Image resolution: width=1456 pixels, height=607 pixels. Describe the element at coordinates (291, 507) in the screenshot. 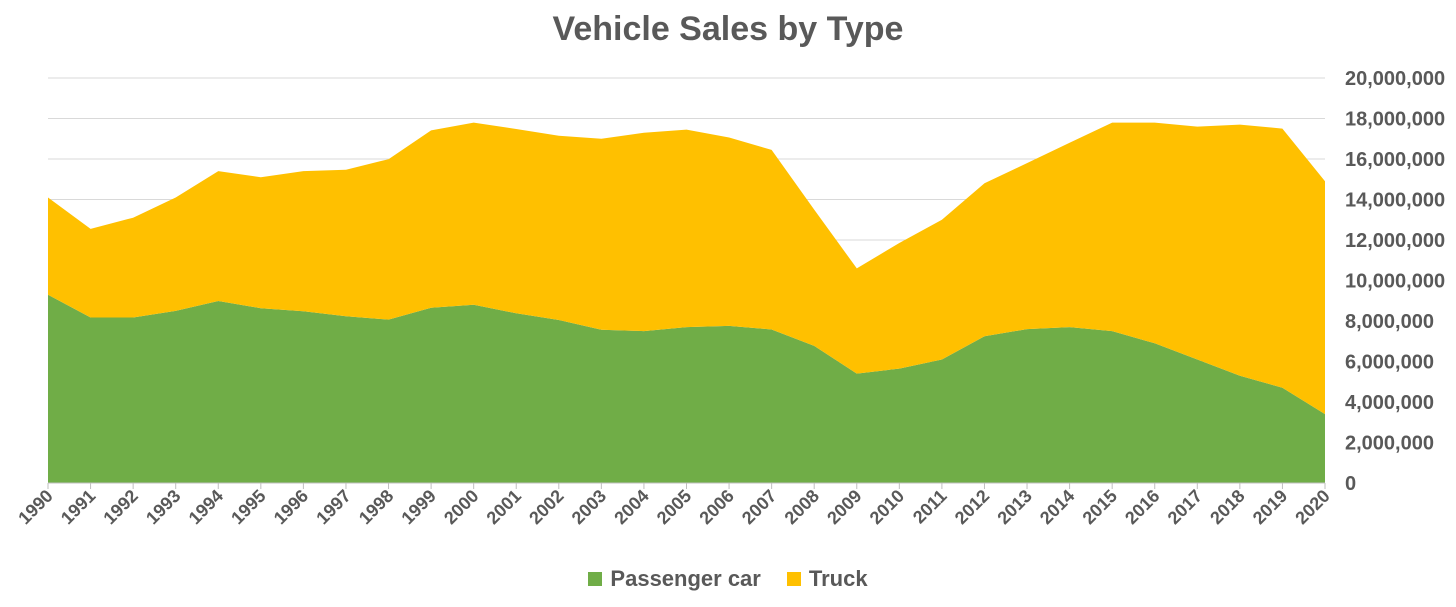

I see `x-tick-label: 1996` at that location.